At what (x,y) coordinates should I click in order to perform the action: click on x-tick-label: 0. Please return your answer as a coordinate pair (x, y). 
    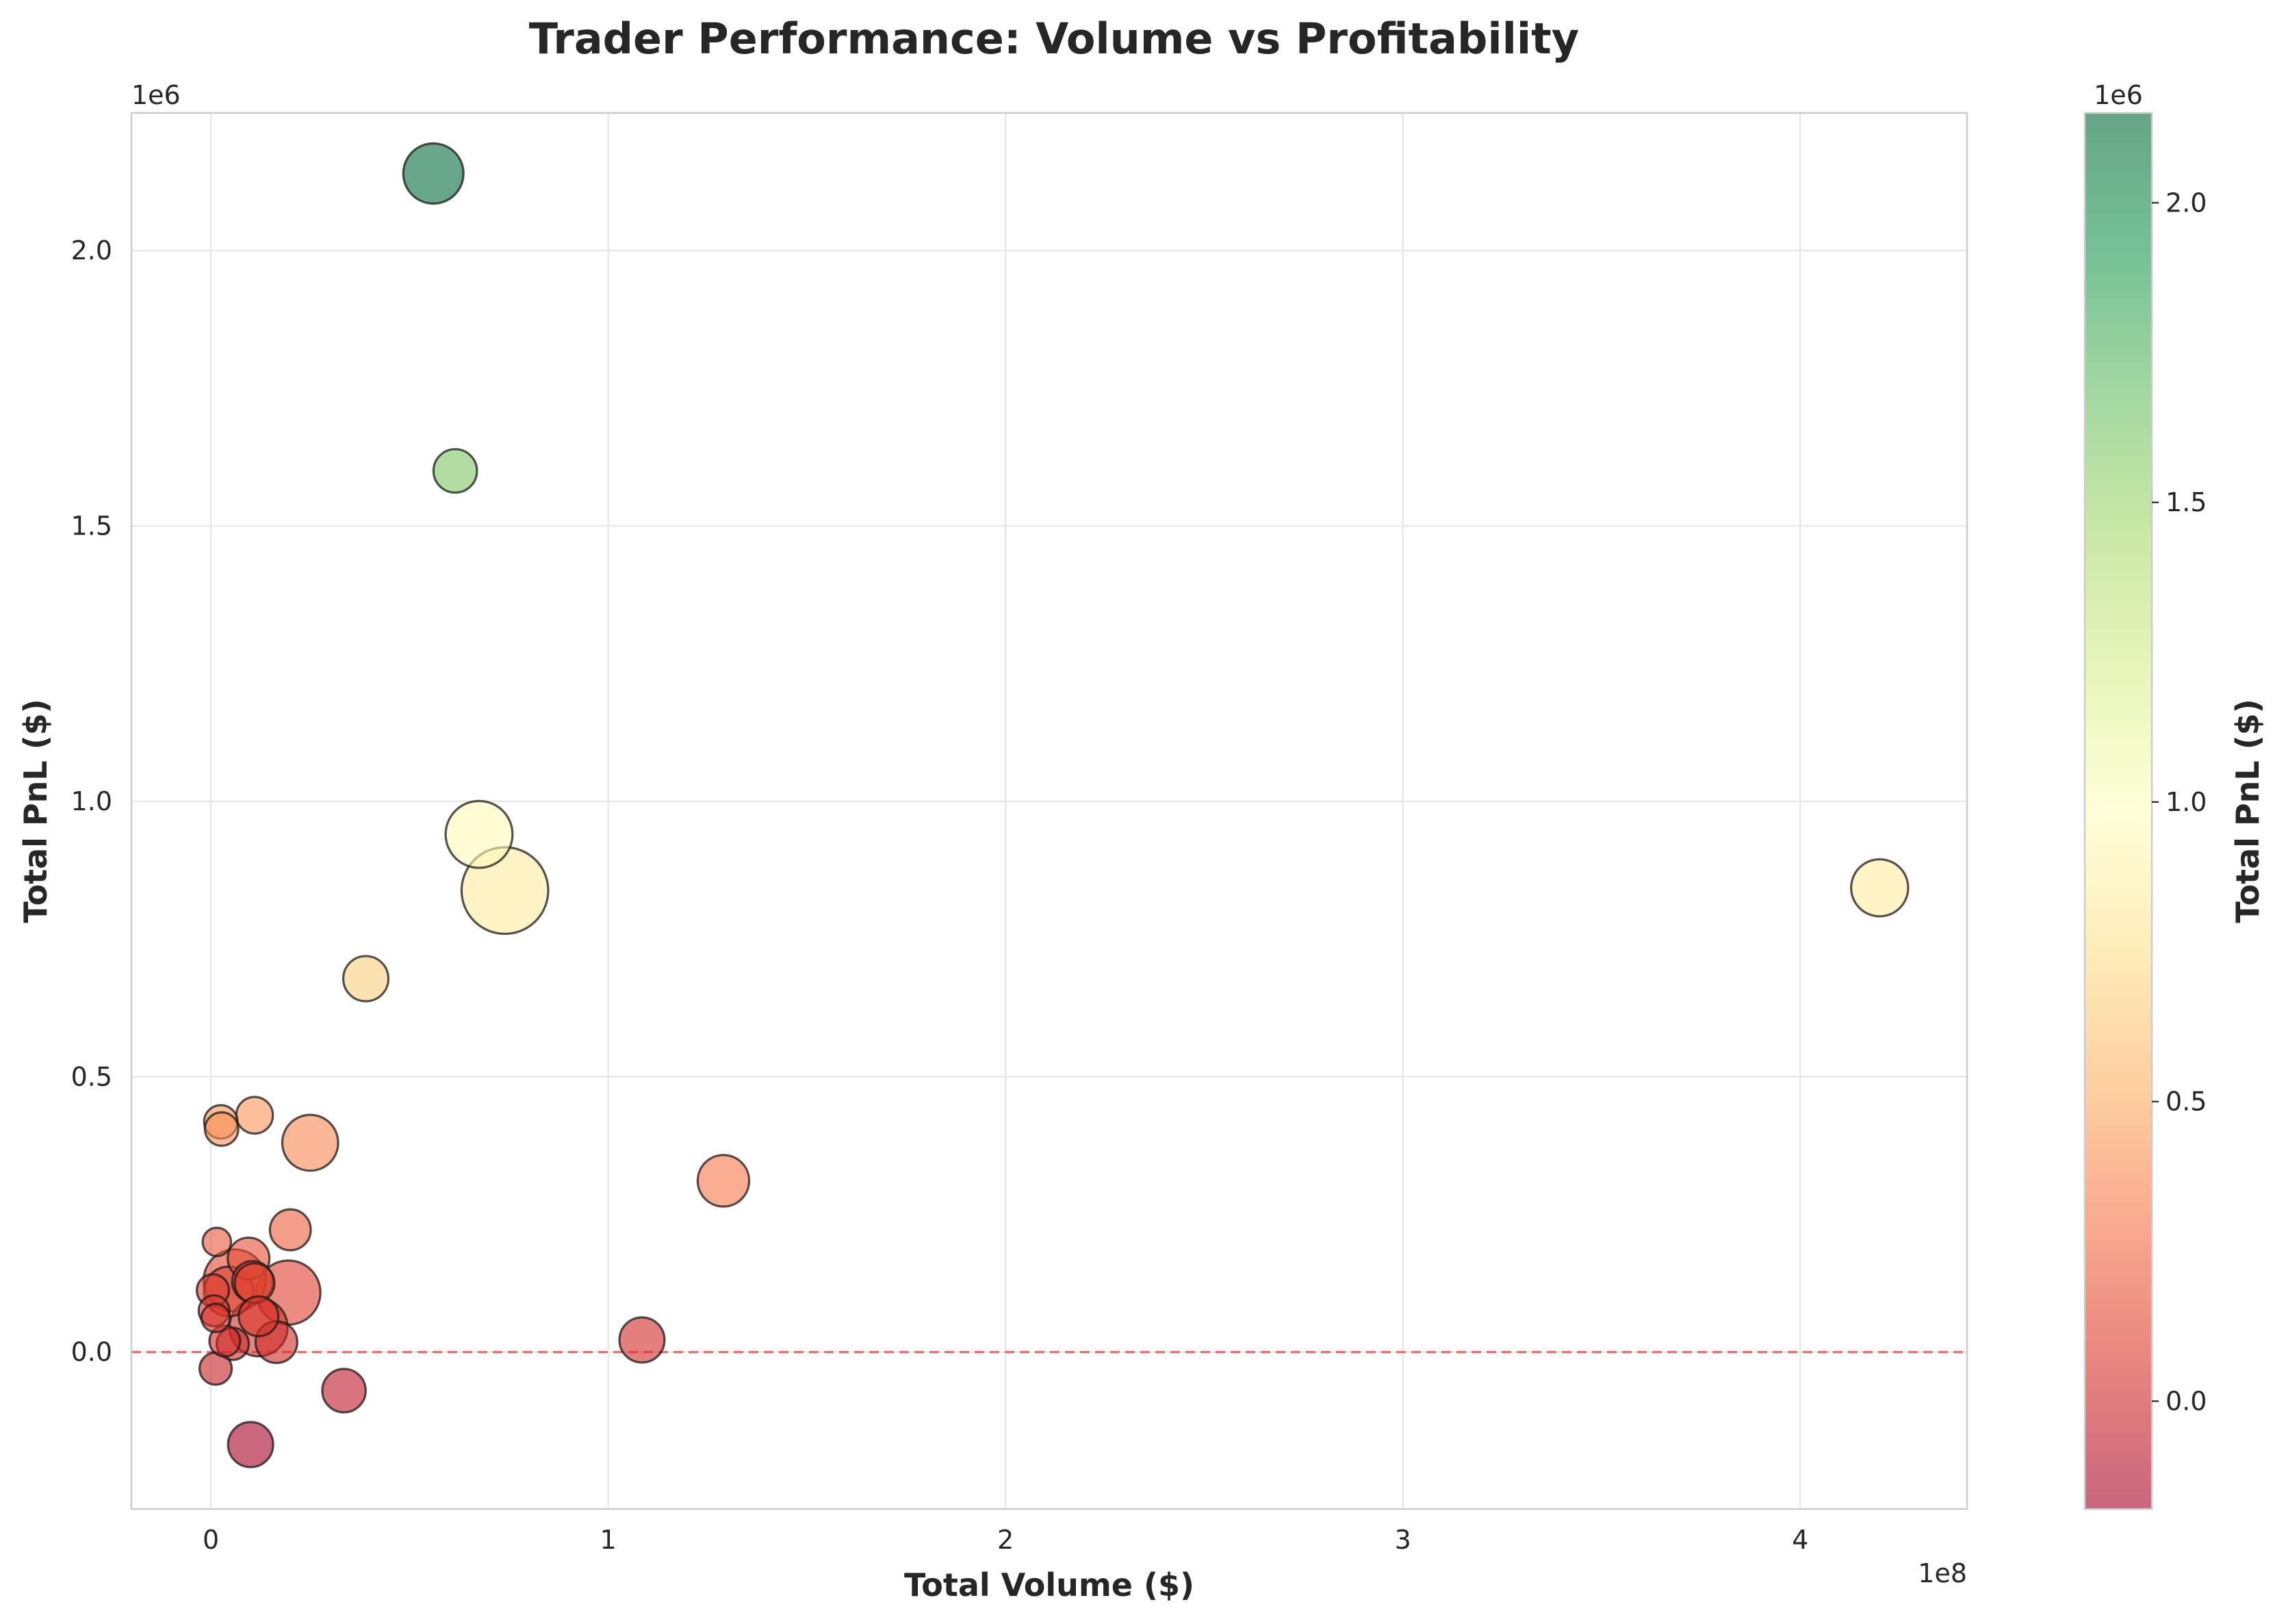
    Looking at the image, I should click on (211, 1540).